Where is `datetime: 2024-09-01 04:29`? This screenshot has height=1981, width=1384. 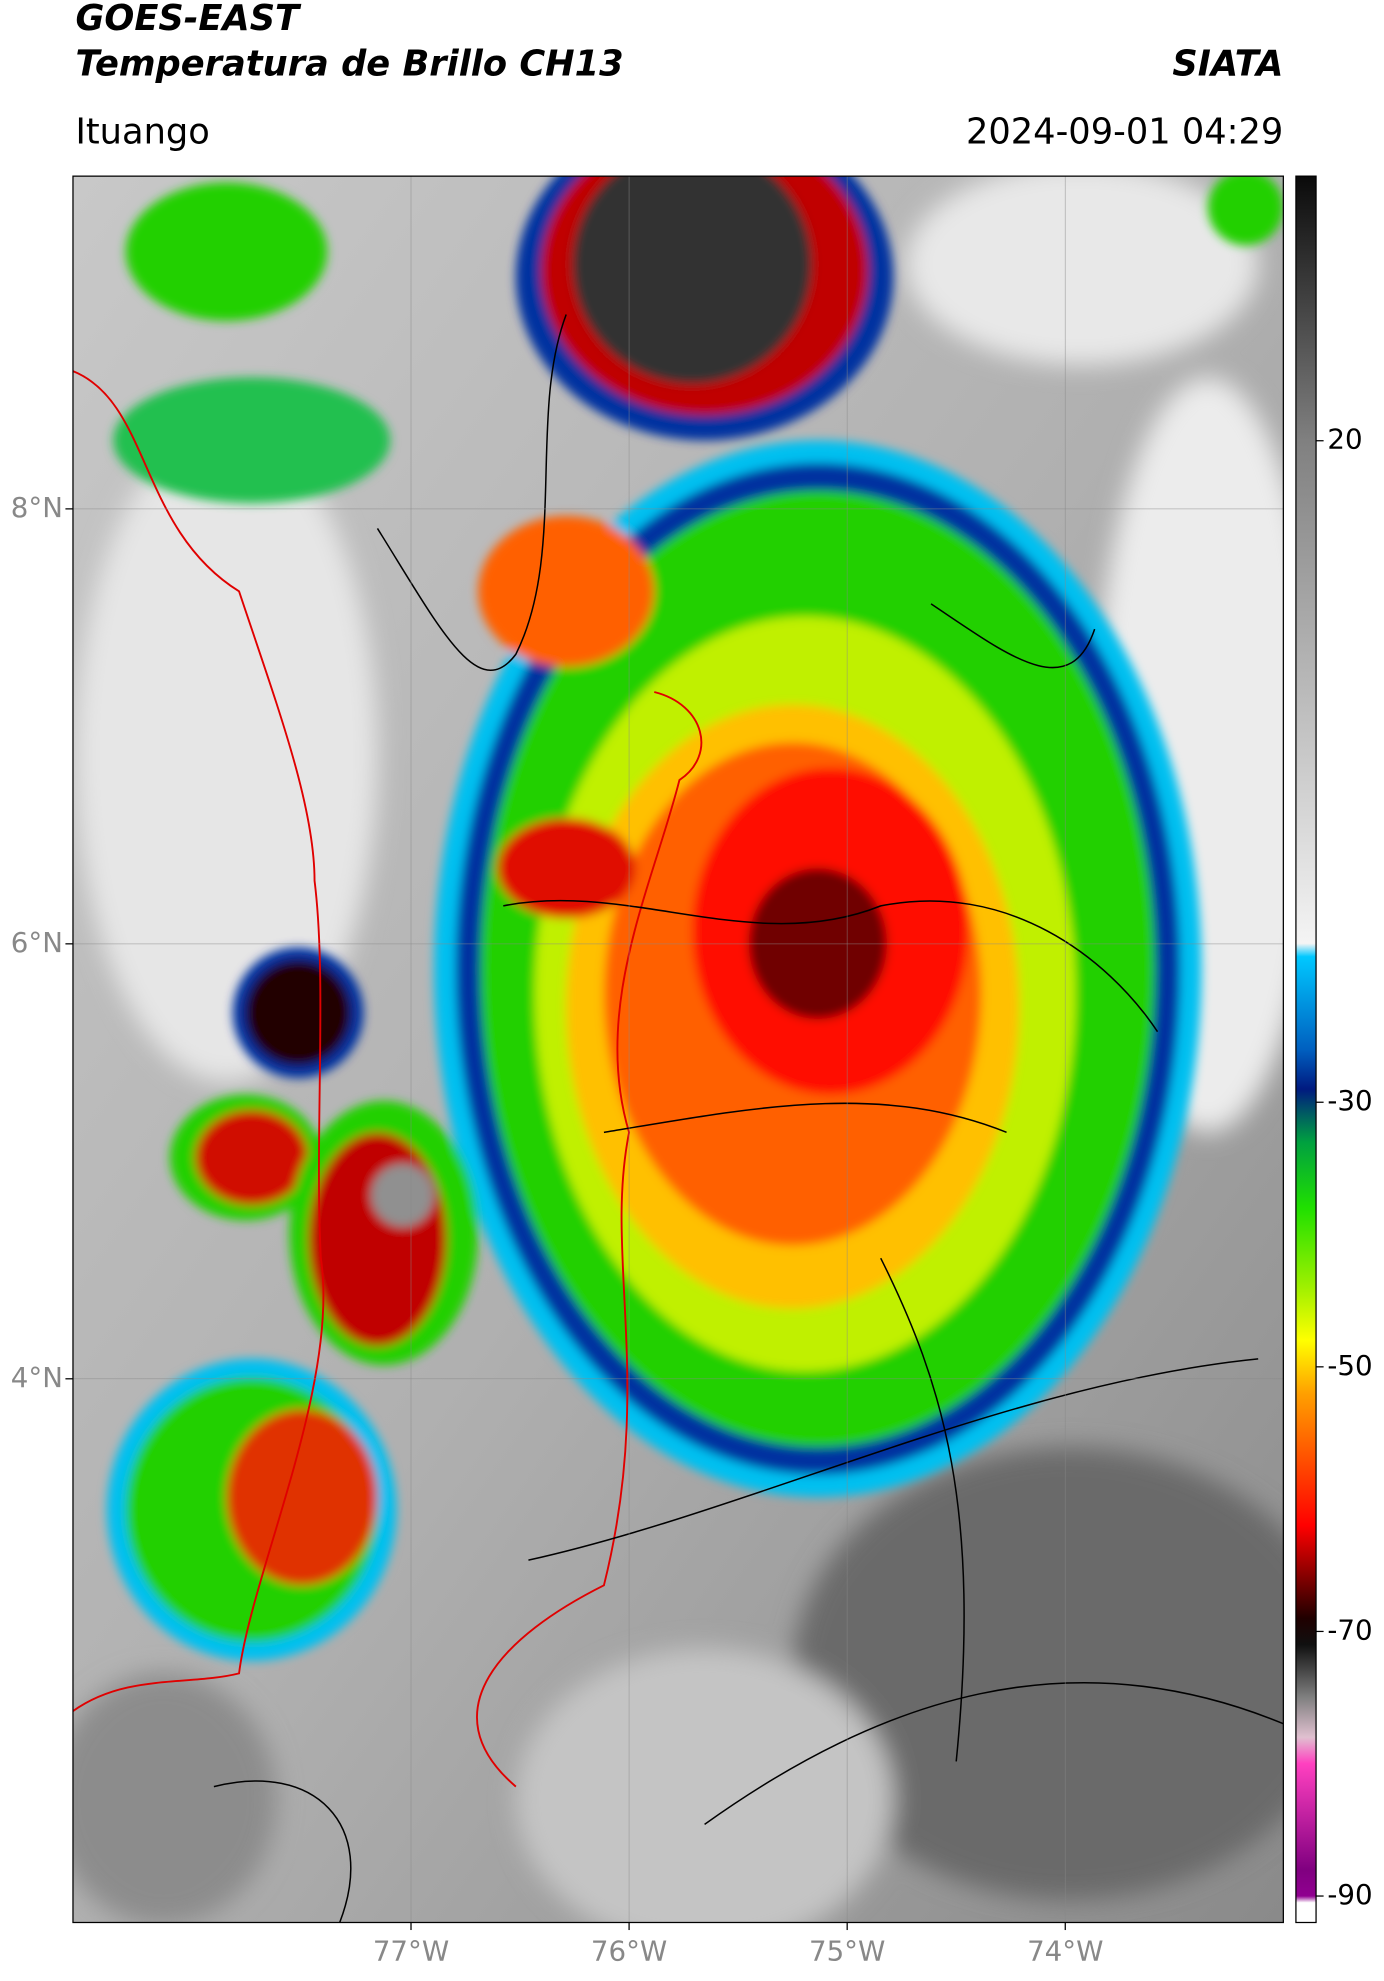 datetime: 2024-09-01 04:29 is located at coordinates (1124, 131).